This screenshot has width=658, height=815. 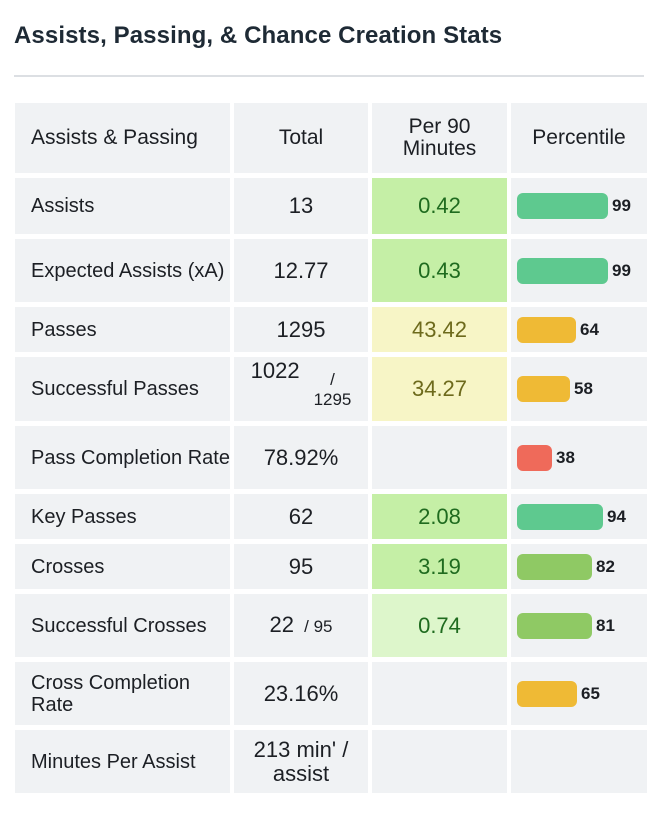 What do you see at coordinates (122, 566) in the screenshot?
I see `stat-label: Crosses` at bounding box center [122, 566].